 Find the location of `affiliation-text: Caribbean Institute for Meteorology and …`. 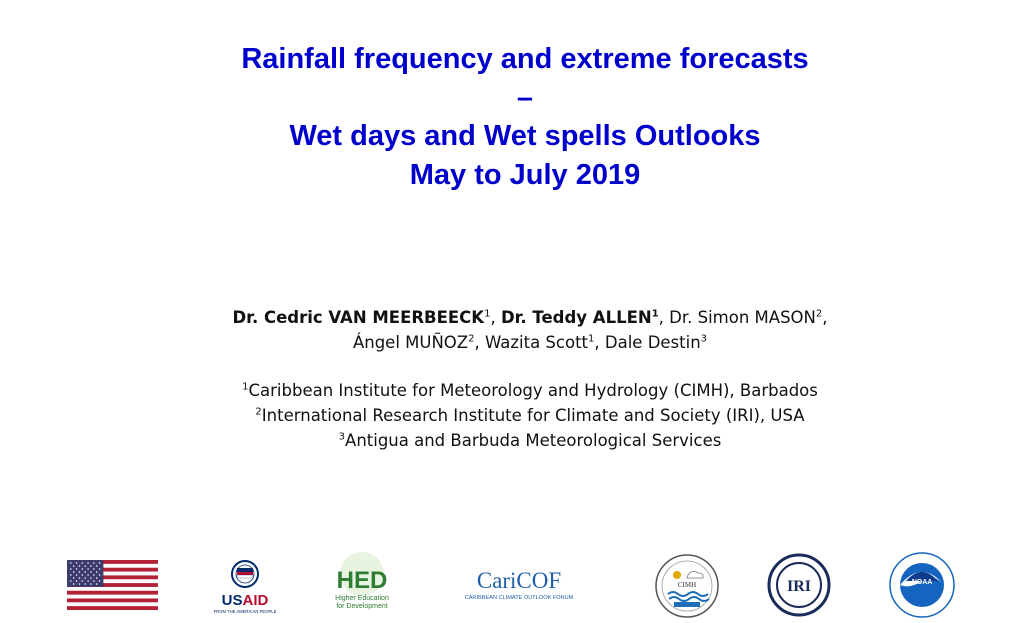

affiliation-text: Caribbean Institute for Meteorology and … is located at coordinates (533, 390).